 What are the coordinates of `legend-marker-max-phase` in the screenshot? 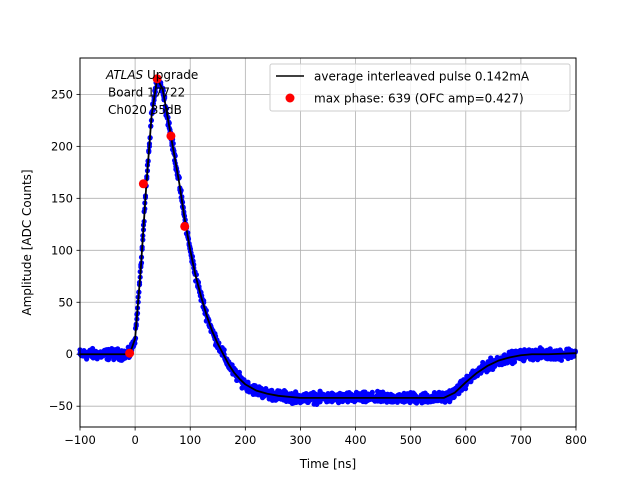 It's located at (290, 98).